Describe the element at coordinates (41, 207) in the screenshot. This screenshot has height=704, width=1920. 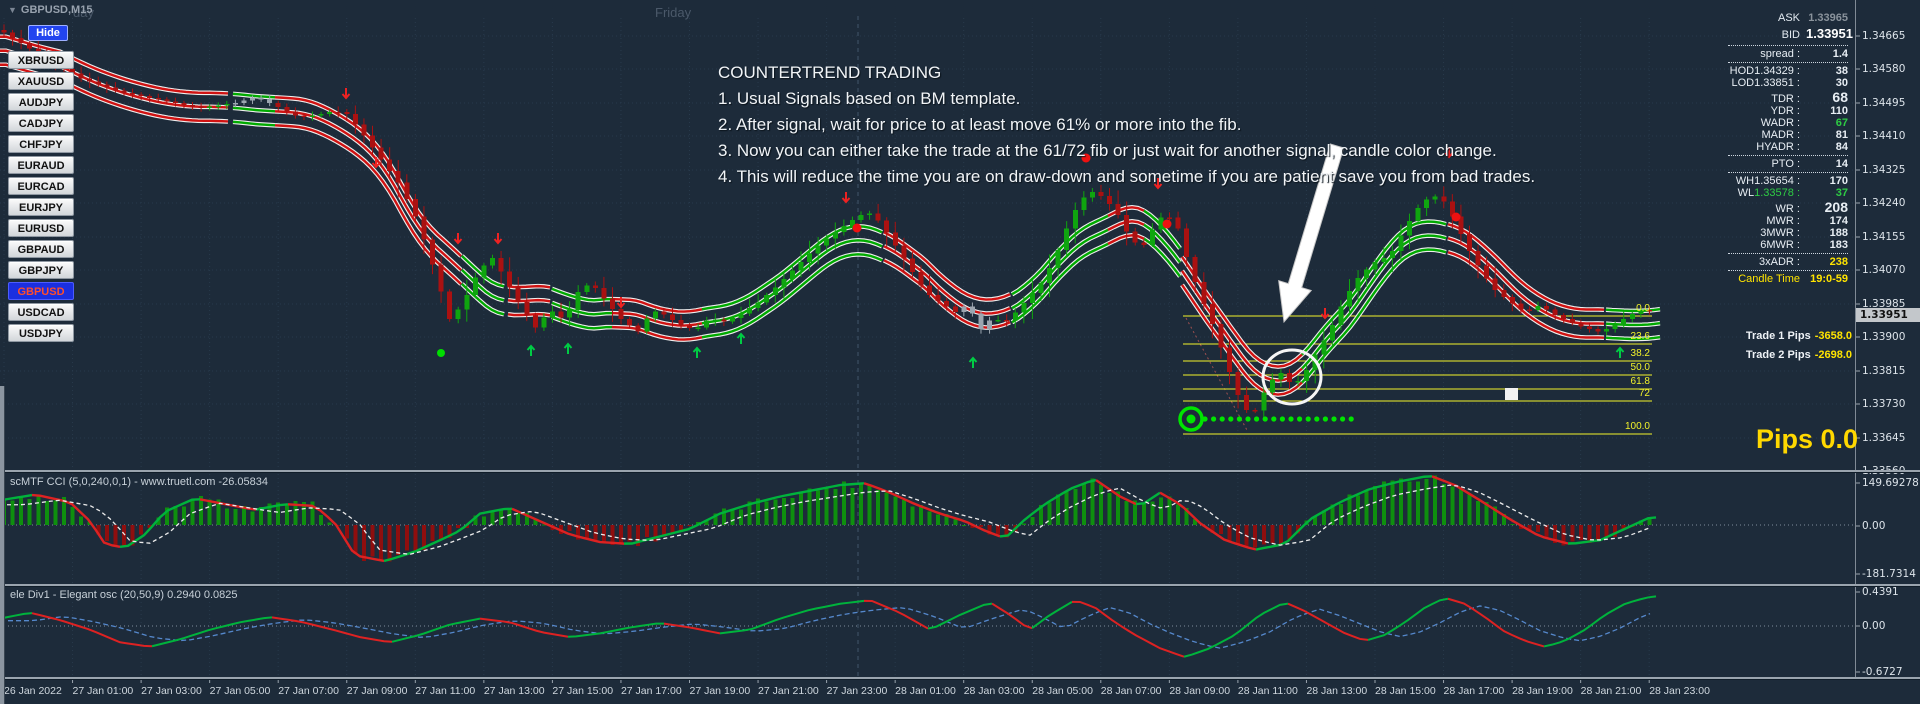
I see `symbol-button-eurjpy: EURJPY` at that location.